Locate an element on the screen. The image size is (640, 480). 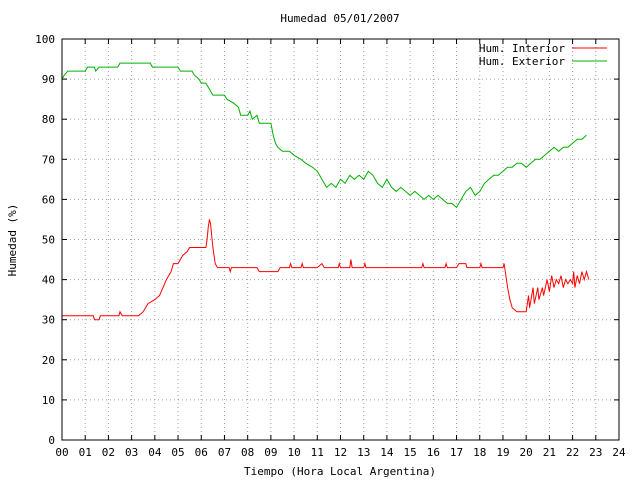
y-tick-label: 50 is located at coordinates (48, 240).